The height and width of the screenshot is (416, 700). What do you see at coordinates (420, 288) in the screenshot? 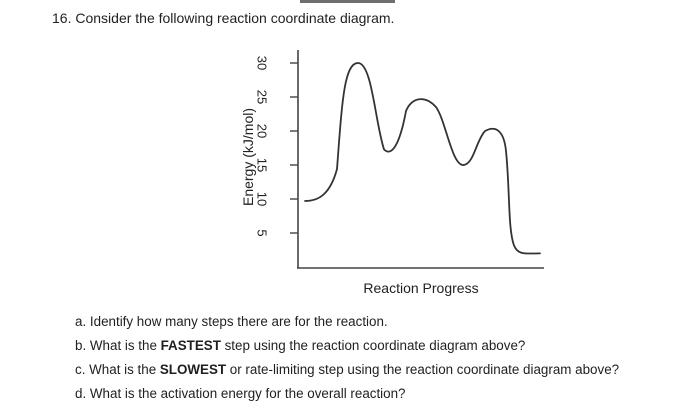
I see `x-axis-label: Reaction Progress` at bounding box center [420, 288].